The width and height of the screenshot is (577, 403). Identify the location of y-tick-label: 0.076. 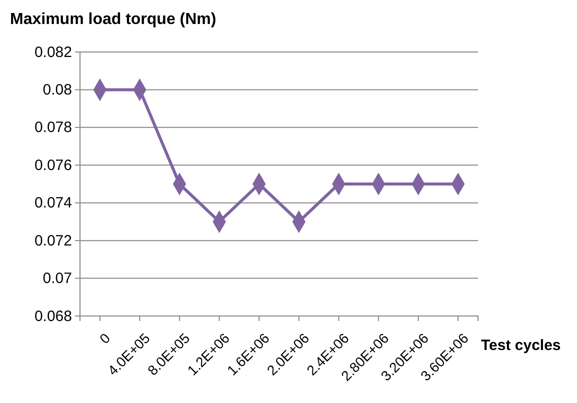
(53, 165).